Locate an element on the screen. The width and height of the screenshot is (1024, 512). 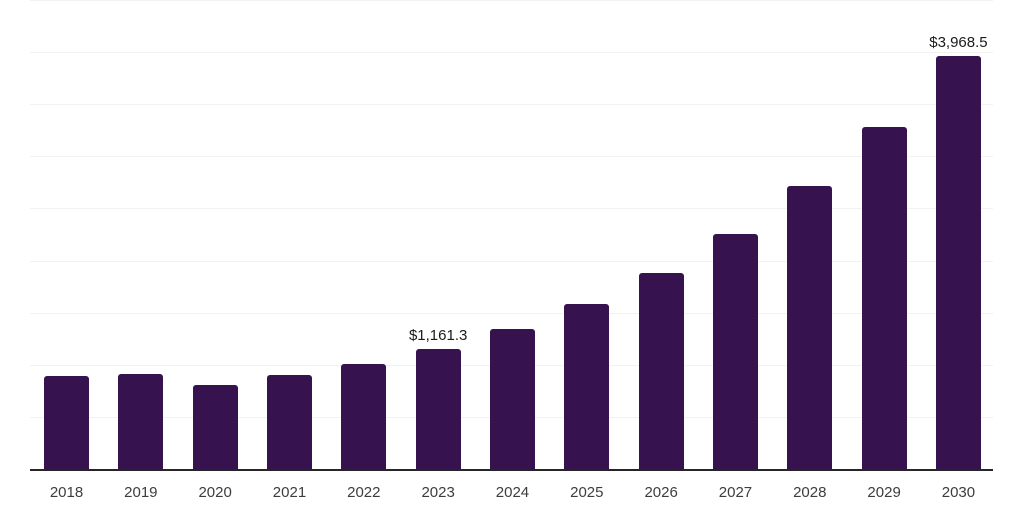
x-tick-2023: 2023 is located at coordinates (438, 492).